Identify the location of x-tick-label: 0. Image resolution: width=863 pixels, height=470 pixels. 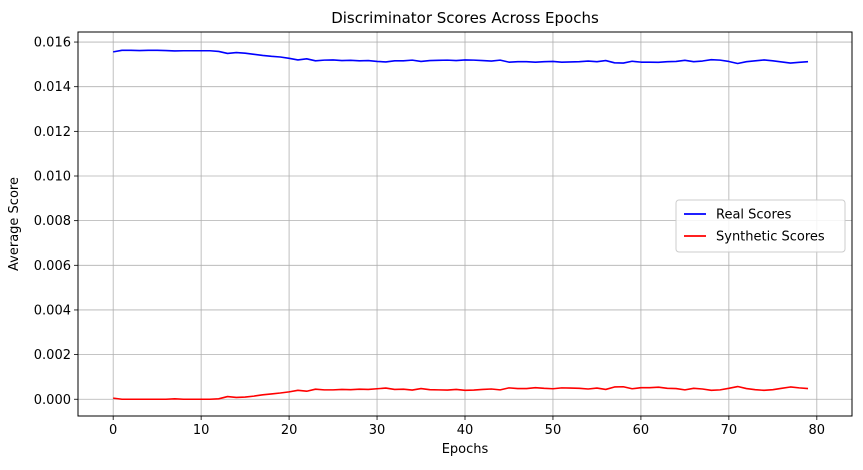
(113, 430).